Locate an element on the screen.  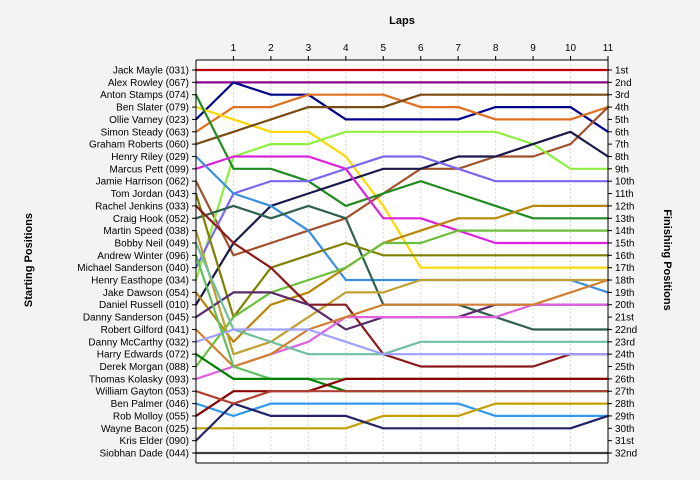
driver-label: Anton Stamps (074) is located at coordinates (144, 95).